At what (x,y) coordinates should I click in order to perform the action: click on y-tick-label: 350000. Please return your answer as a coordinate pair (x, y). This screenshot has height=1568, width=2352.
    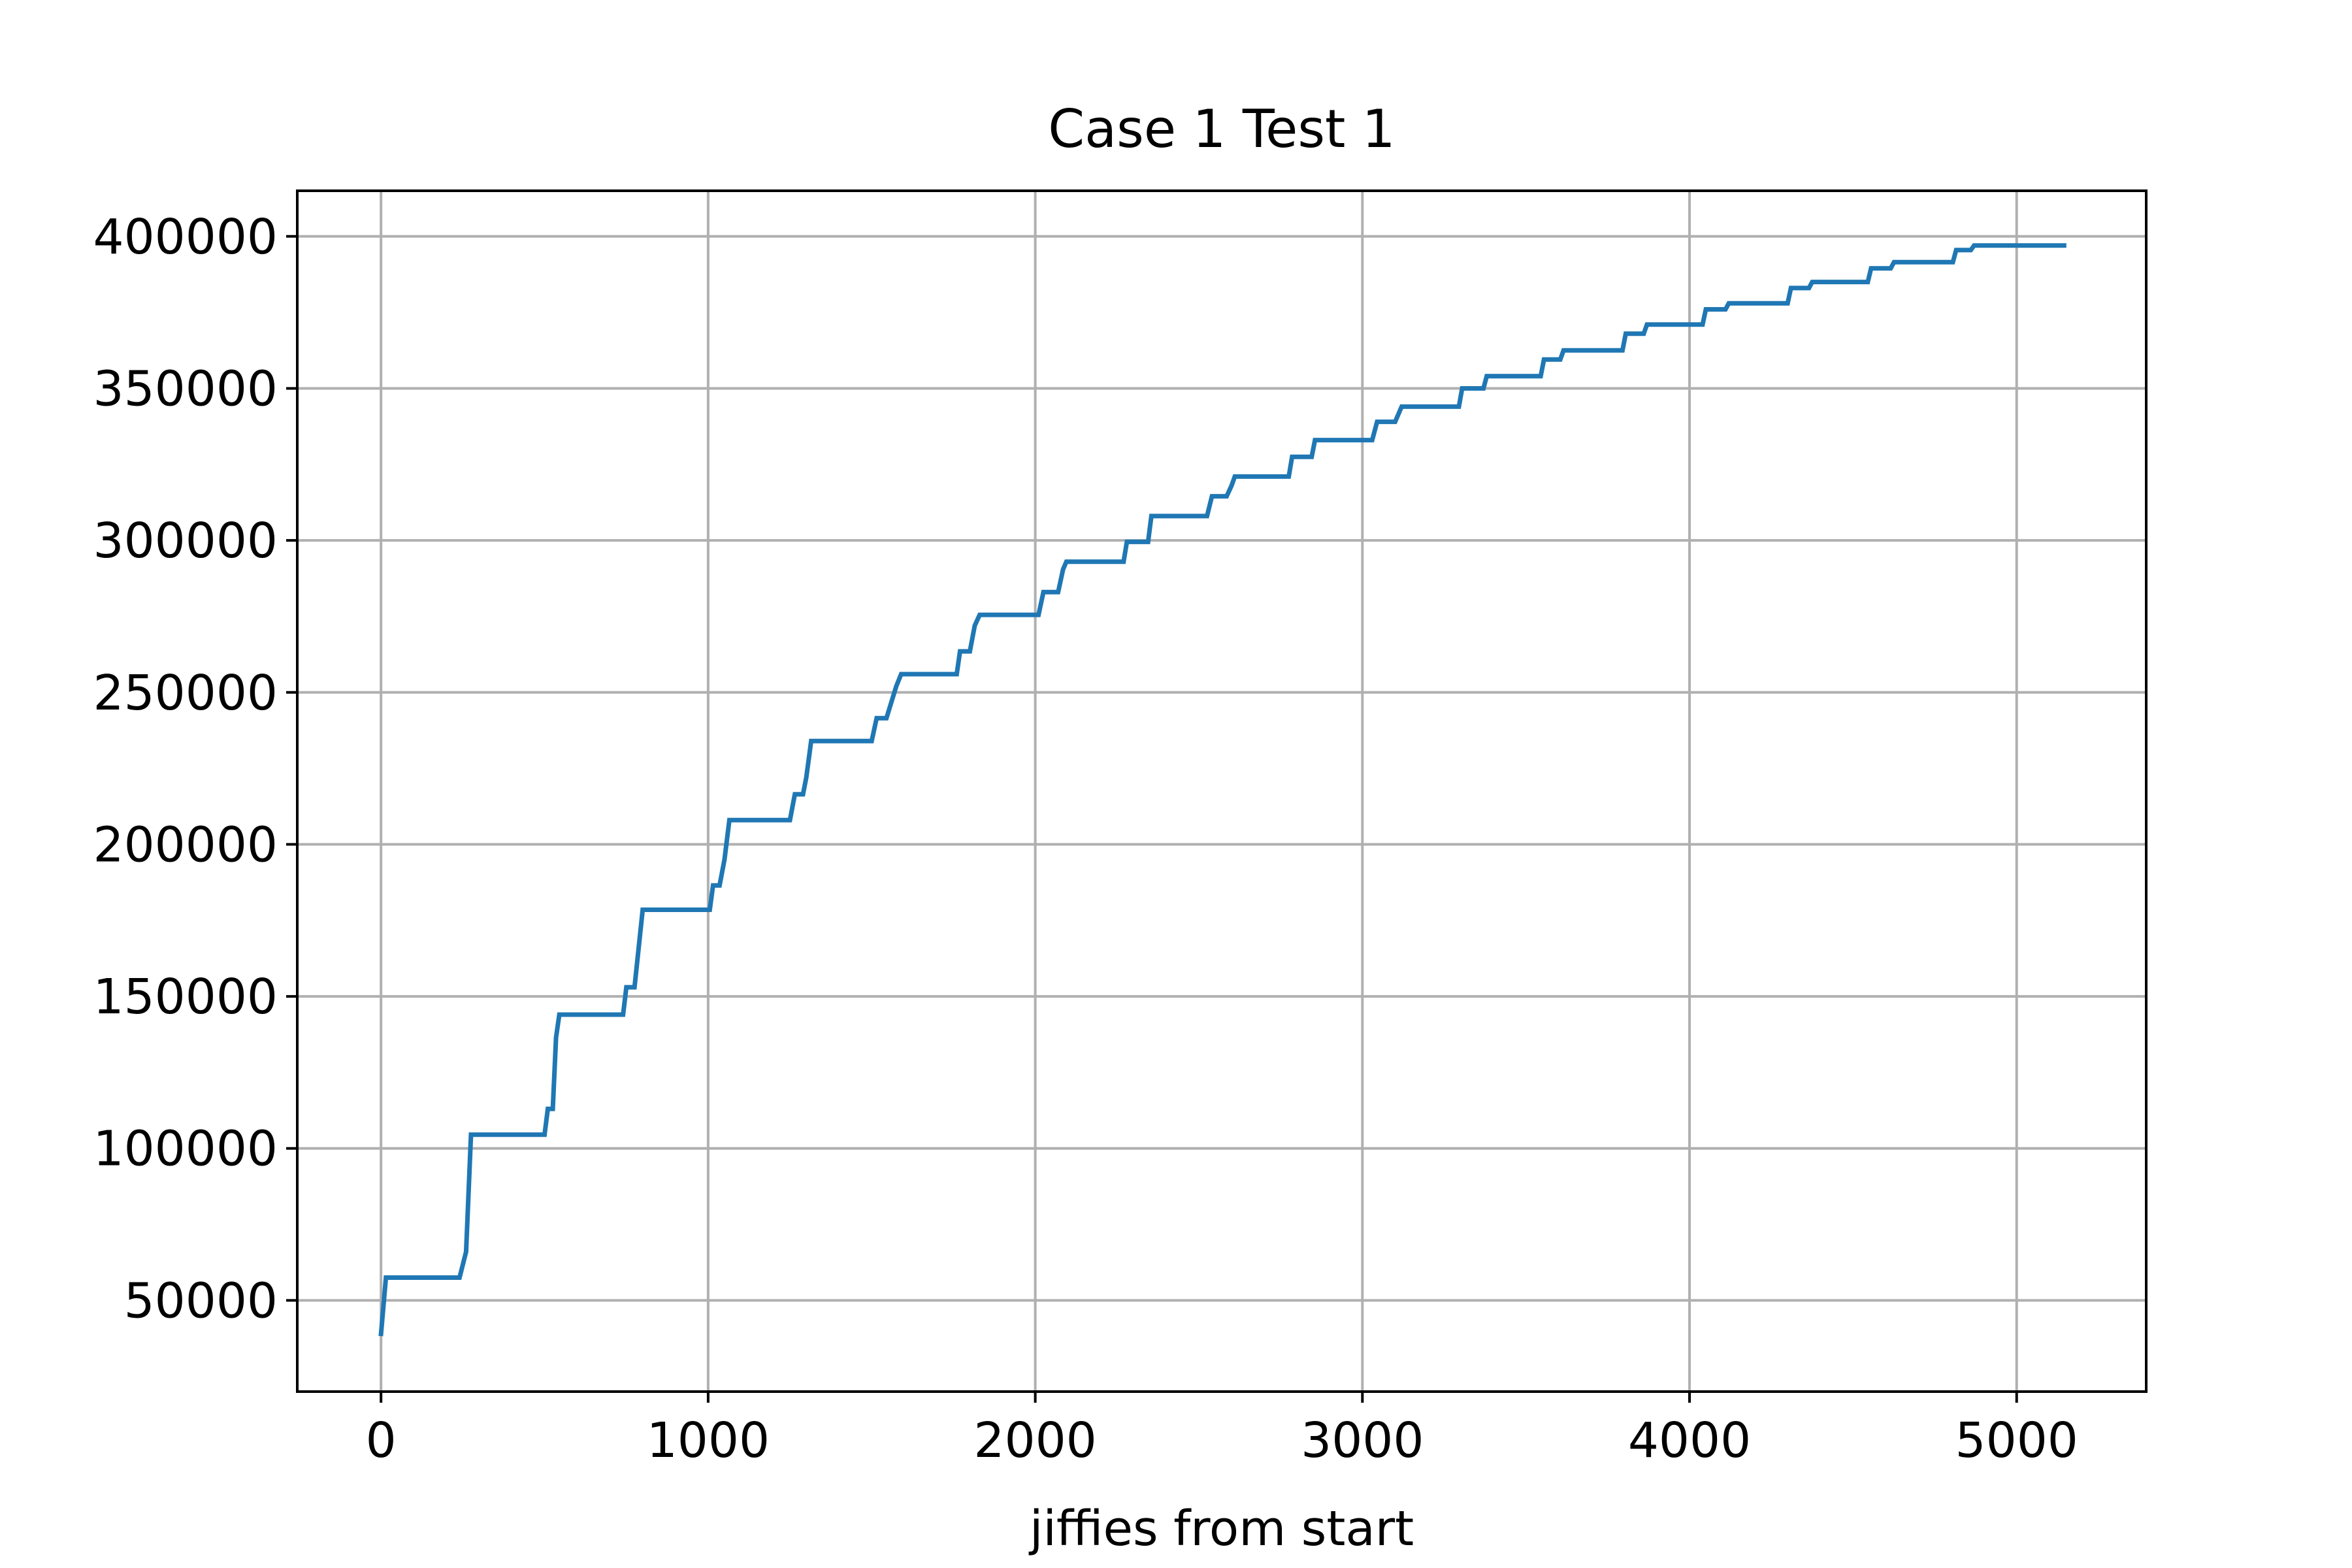
    Looking at the image, I should click on (185, 389).